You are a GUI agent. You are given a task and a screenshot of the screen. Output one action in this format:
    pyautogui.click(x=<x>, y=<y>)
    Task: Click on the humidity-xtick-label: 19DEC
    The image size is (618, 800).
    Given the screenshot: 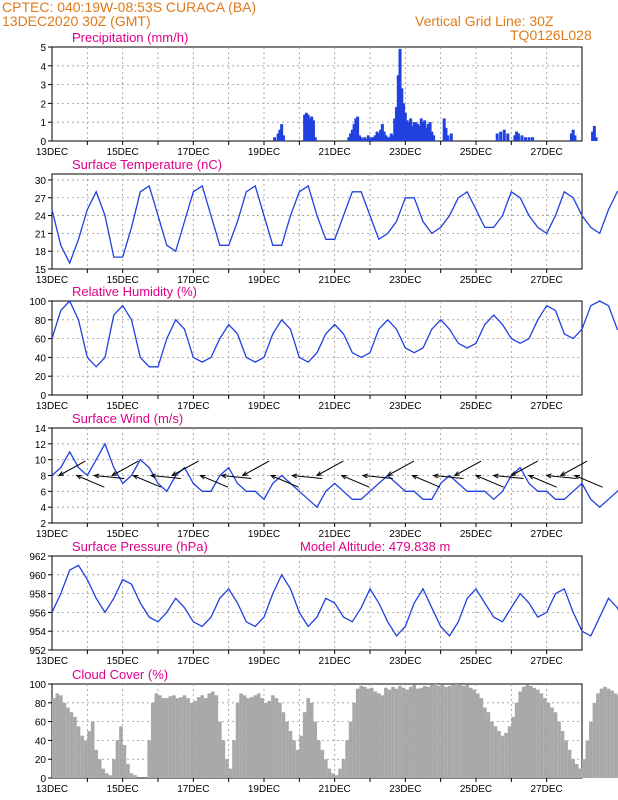 What is the action you would take?
    pyautogui.click(x=264, y=406)
    